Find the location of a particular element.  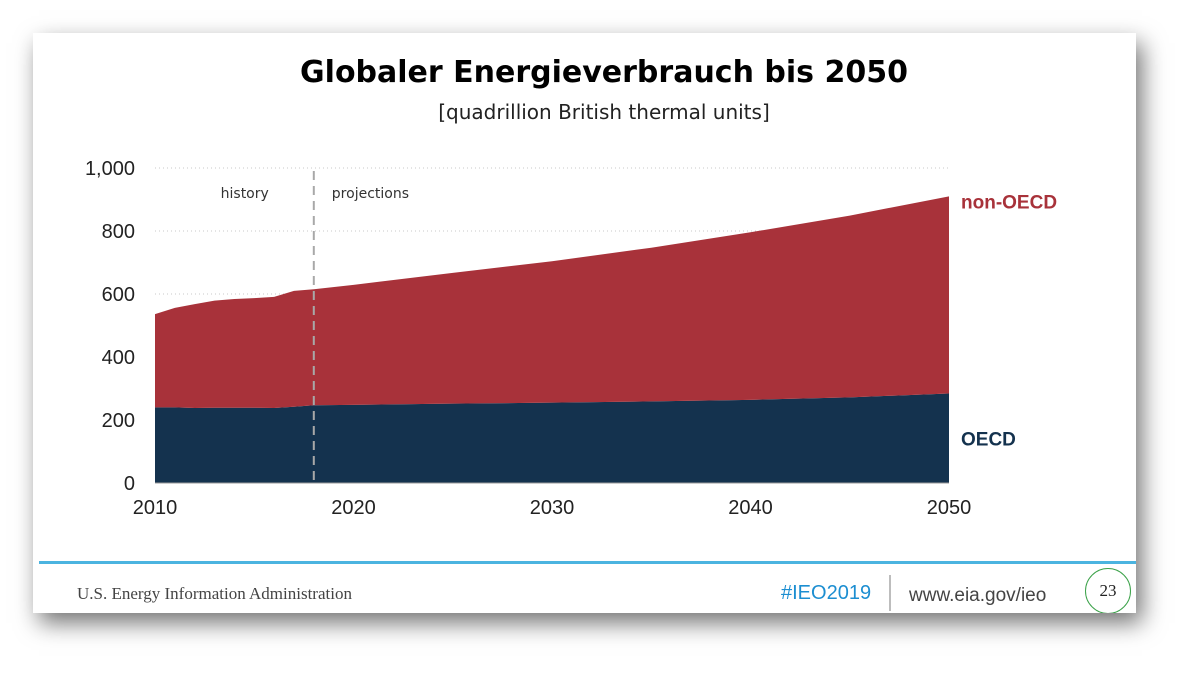

y-tick-label: 800 is located at coordinates (118, 232).